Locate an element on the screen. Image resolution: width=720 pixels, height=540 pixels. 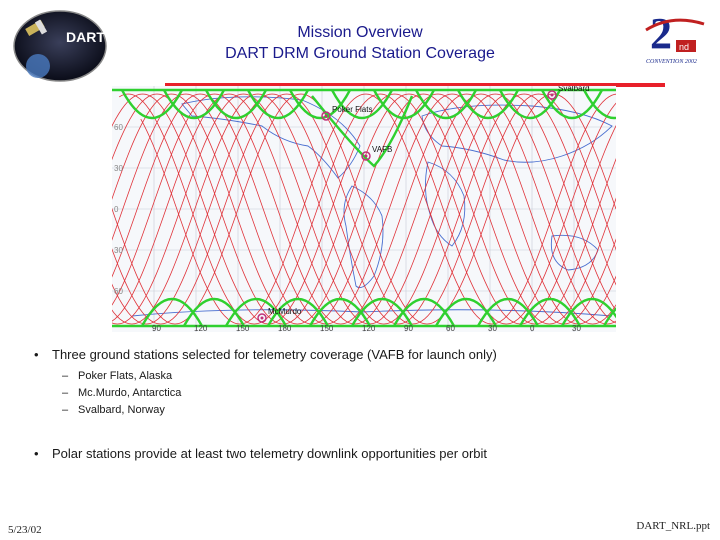
svg-text: CONVENTION 2002 is located at coordinates (671, 62).